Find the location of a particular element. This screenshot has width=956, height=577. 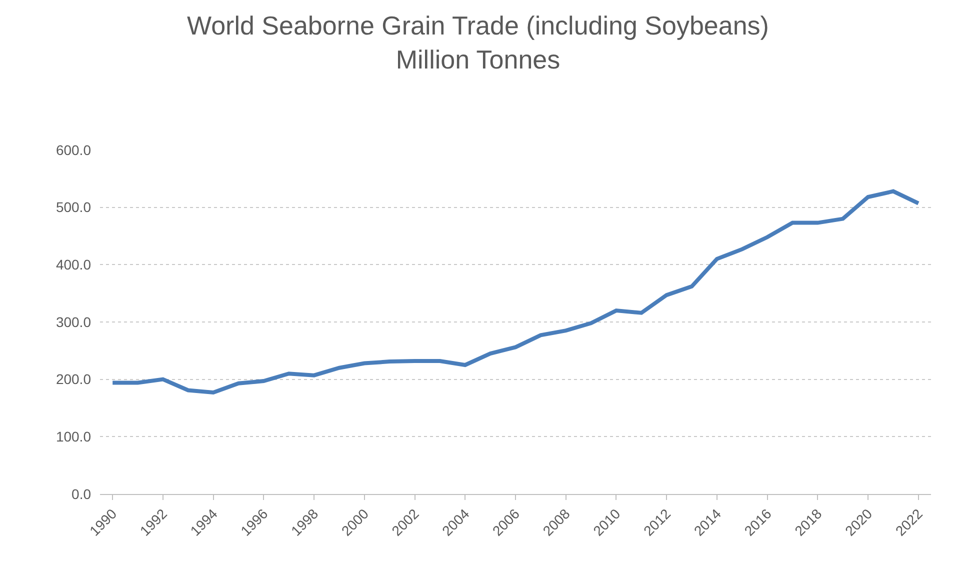

y-tick-label: 600.0 is located at coordinates (74, 150).